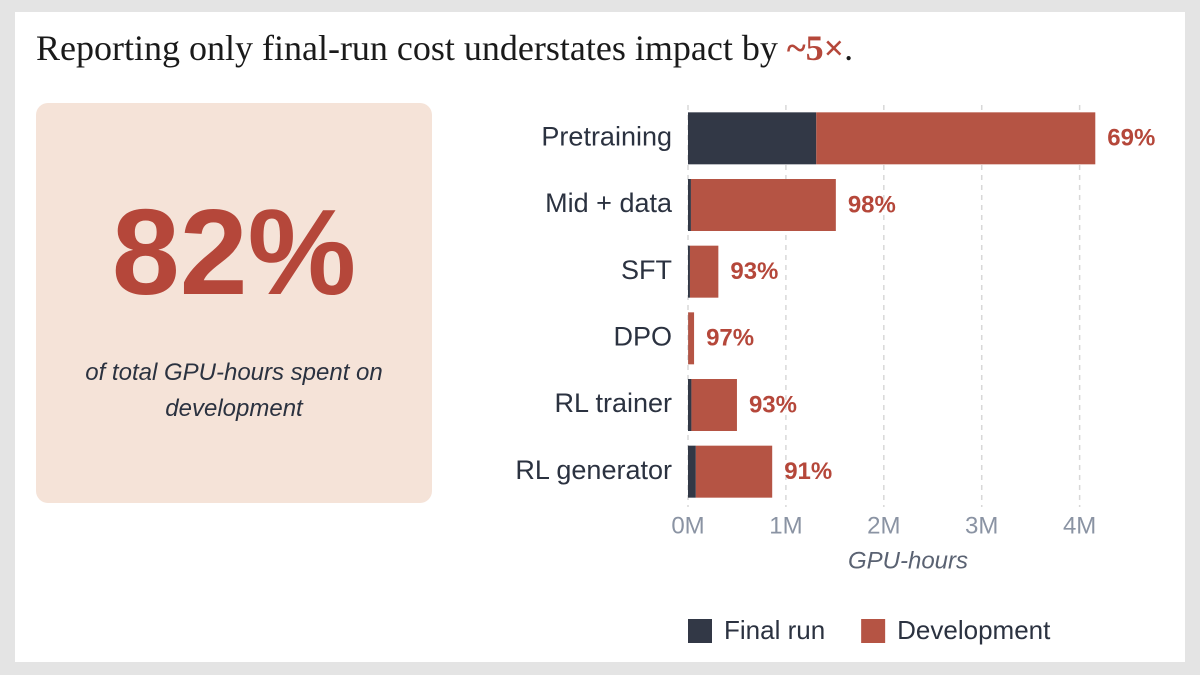 Image resolution: width=1200 pixels, height=675 pixels. I want to click on title-end: ., so click(848, 48).